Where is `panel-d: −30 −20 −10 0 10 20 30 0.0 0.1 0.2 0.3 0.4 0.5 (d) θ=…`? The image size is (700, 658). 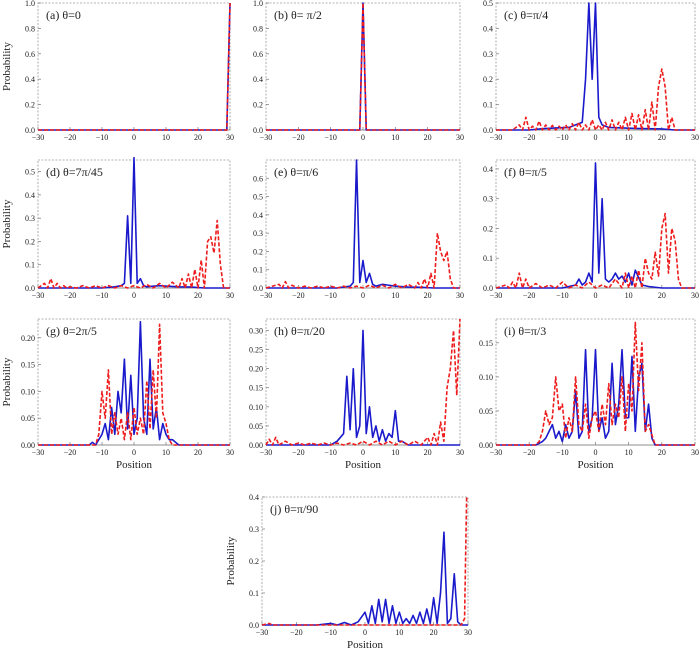 panel-d: −30 −20 −10 0 10 20 30 0.0 0.1 0.2 0.3 0.4 0.5 (d) θ=… is located at coordinates (117, 228).